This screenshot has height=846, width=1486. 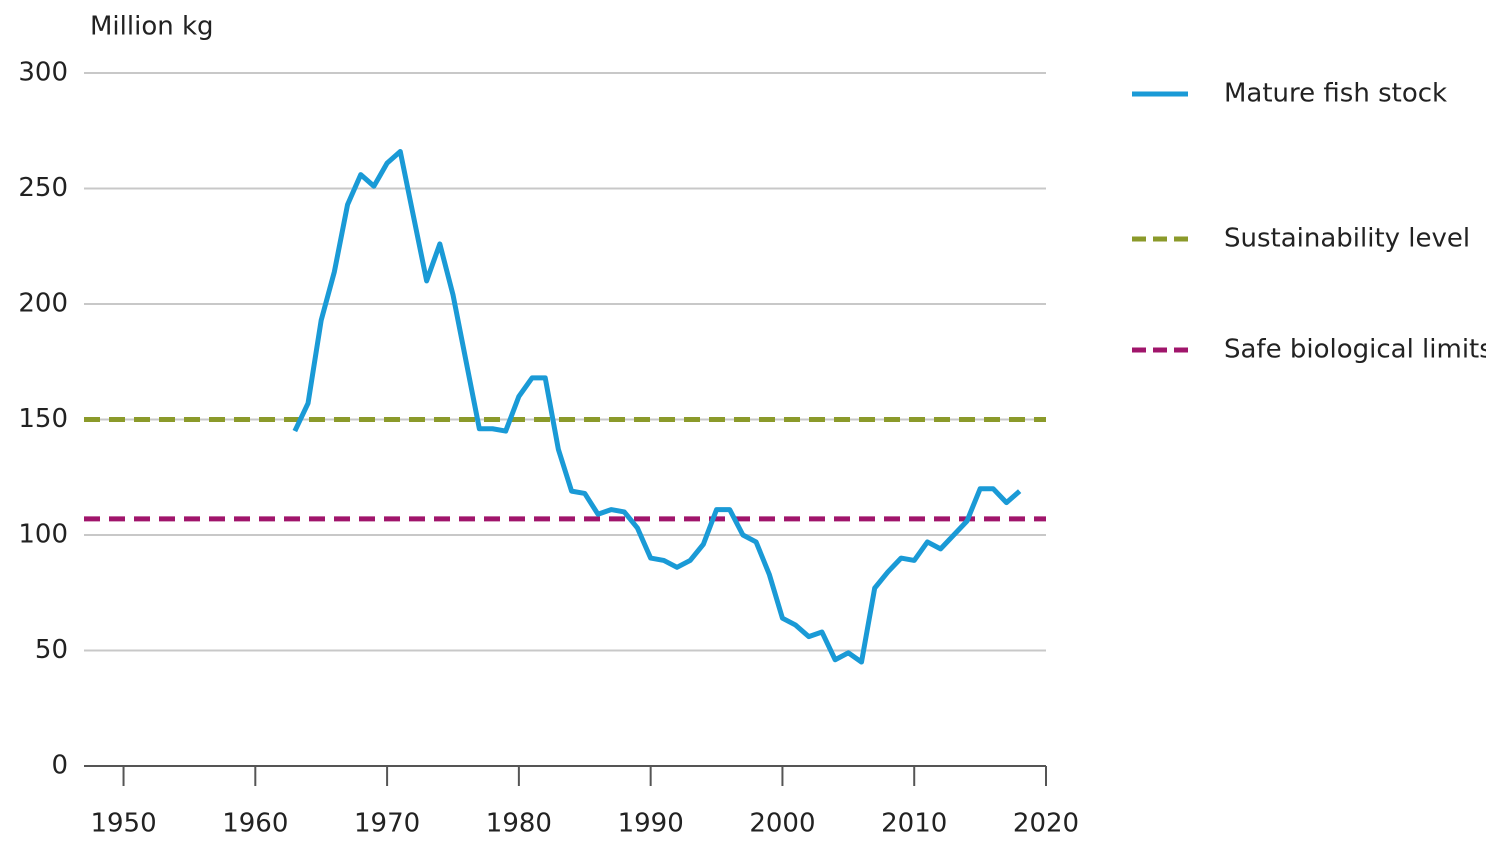 I want to click on y-tick-label: 0, so click(x=59, y=766).